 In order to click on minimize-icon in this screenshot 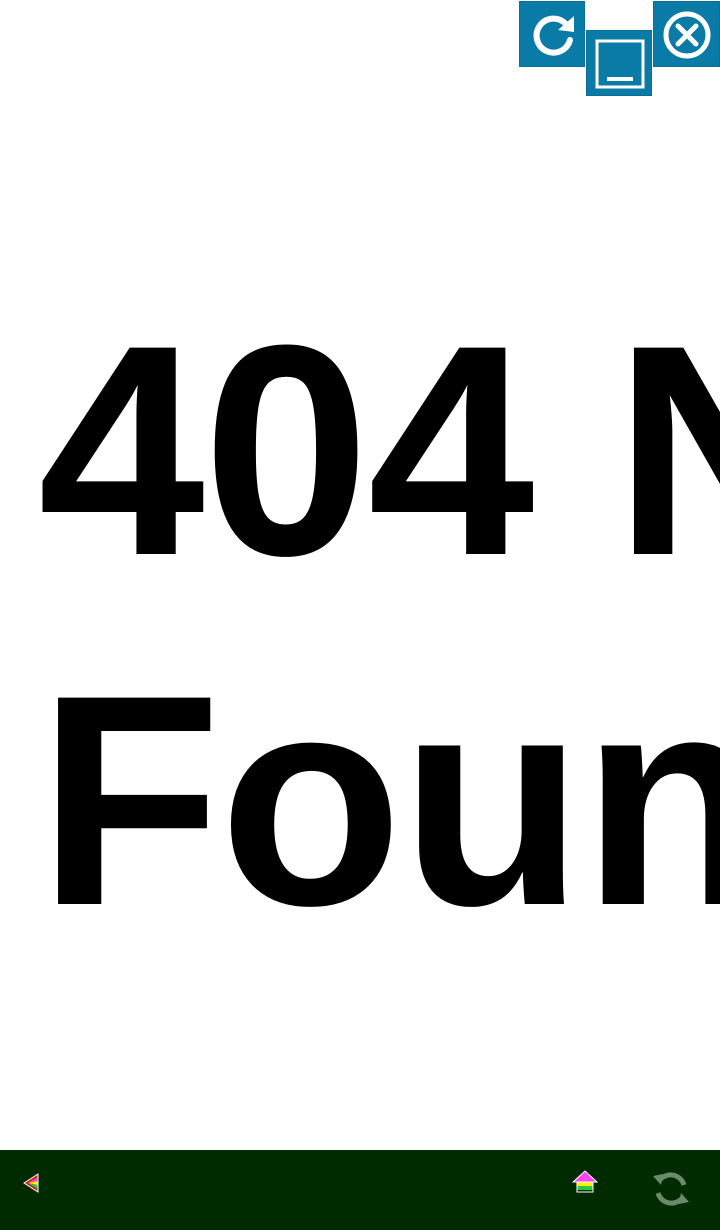, I will do `click(620, 64)`.